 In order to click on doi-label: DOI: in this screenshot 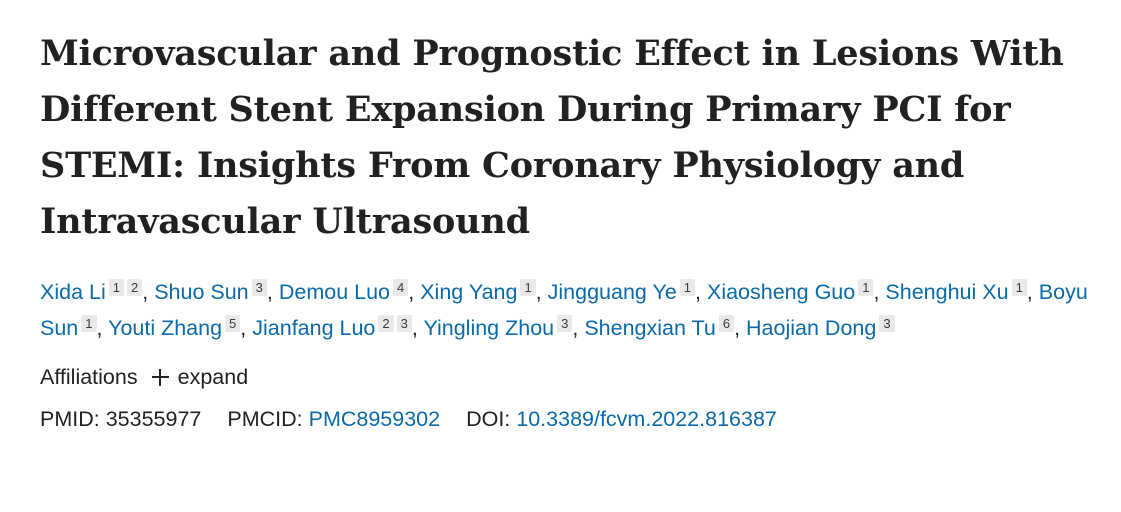, I will do `click(488, 419)`.